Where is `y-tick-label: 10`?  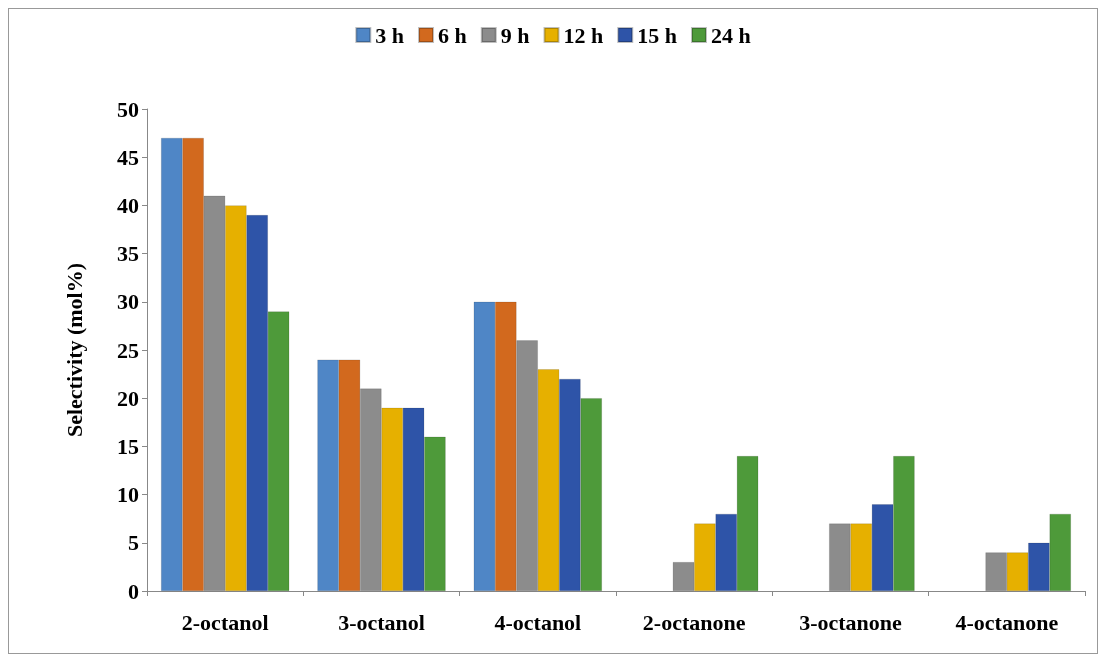
y-tick-label: 10 is located at coordinates (128, 495).